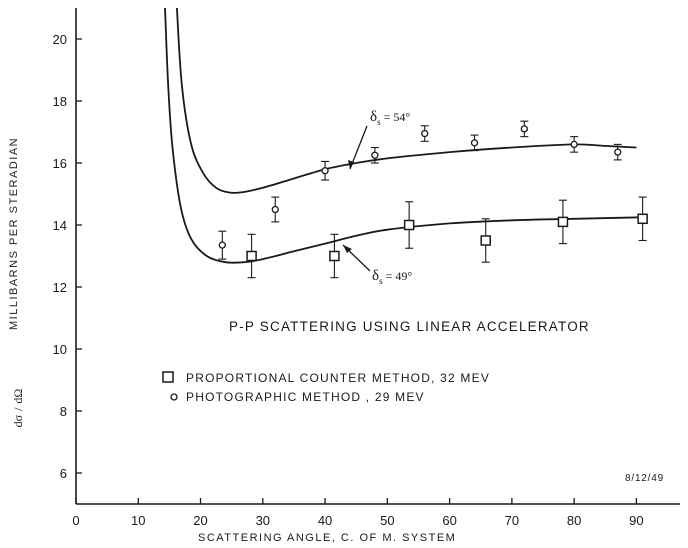 This screenshot has width=688, height=548. Describe the element at coordinates (60, 225) in the screenshot. I see `y-tick-label: 14` at that location.